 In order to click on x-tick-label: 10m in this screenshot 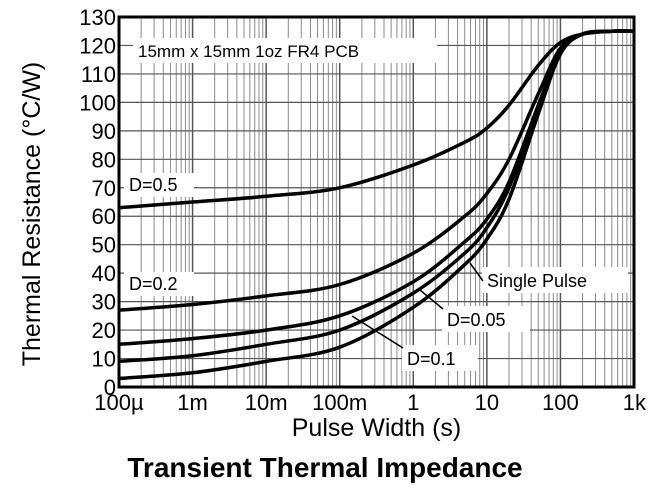, I will do `click(266, 402)`.